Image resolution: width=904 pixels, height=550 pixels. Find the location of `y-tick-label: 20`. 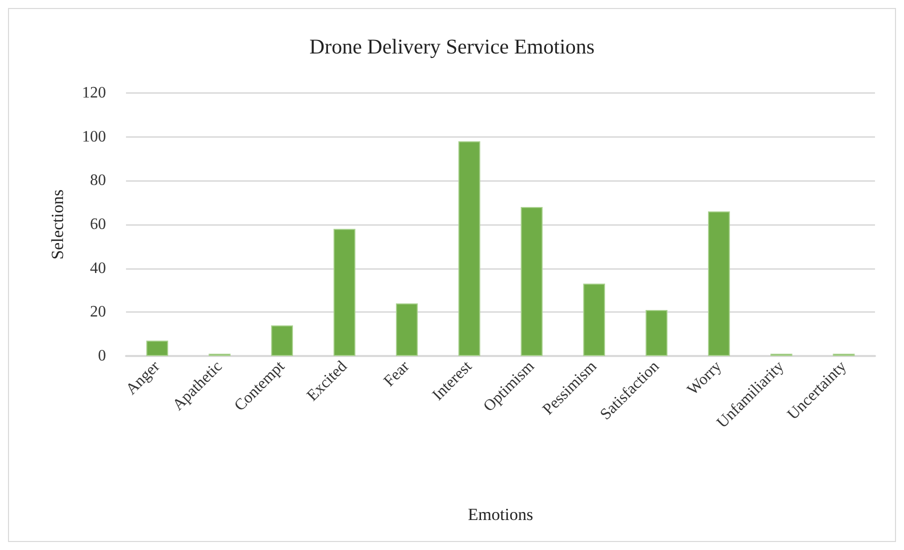

y-tick-label: 20 is located at coordinates (98, 312).